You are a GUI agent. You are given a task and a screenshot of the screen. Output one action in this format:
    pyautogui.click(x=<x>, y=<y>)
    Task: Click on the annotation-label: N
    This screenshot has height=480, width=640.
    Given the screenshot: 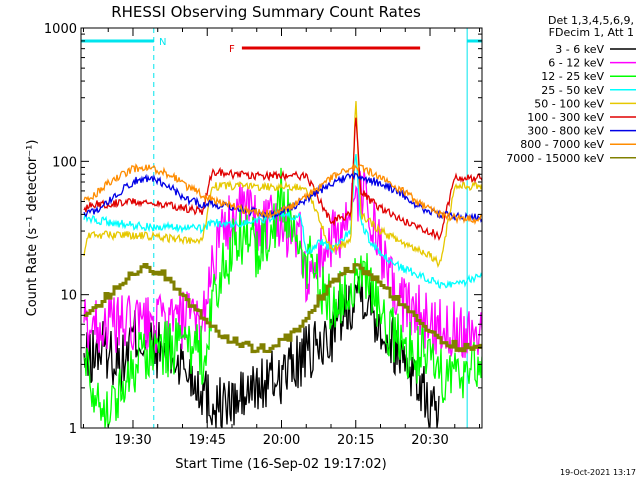 What is the action you would take?
    pyautogui.click(x=162, y=42)
    